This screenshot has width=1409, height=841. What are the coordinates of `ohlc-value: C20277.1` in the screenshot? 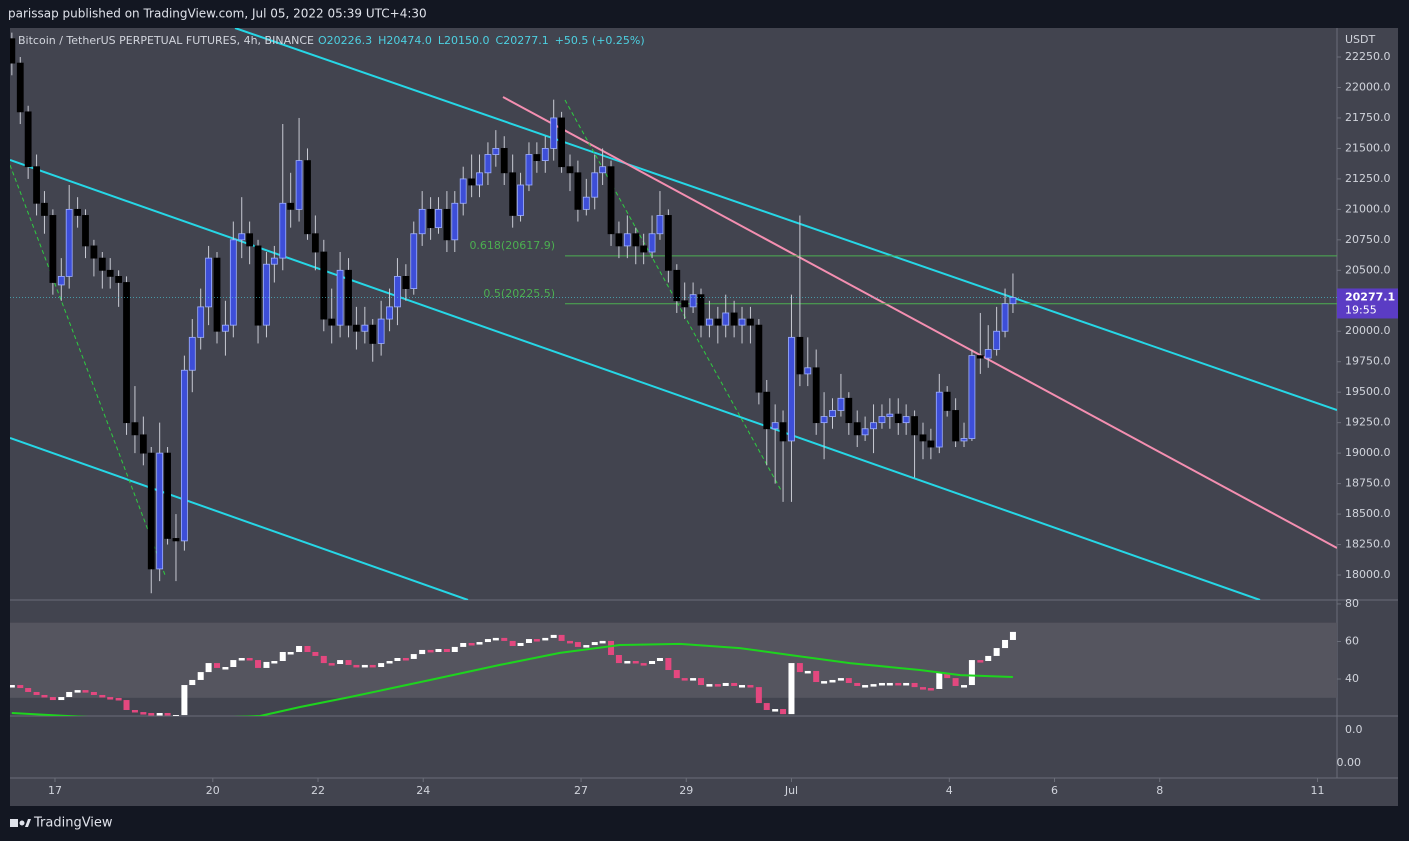 It's located at (522, 40).